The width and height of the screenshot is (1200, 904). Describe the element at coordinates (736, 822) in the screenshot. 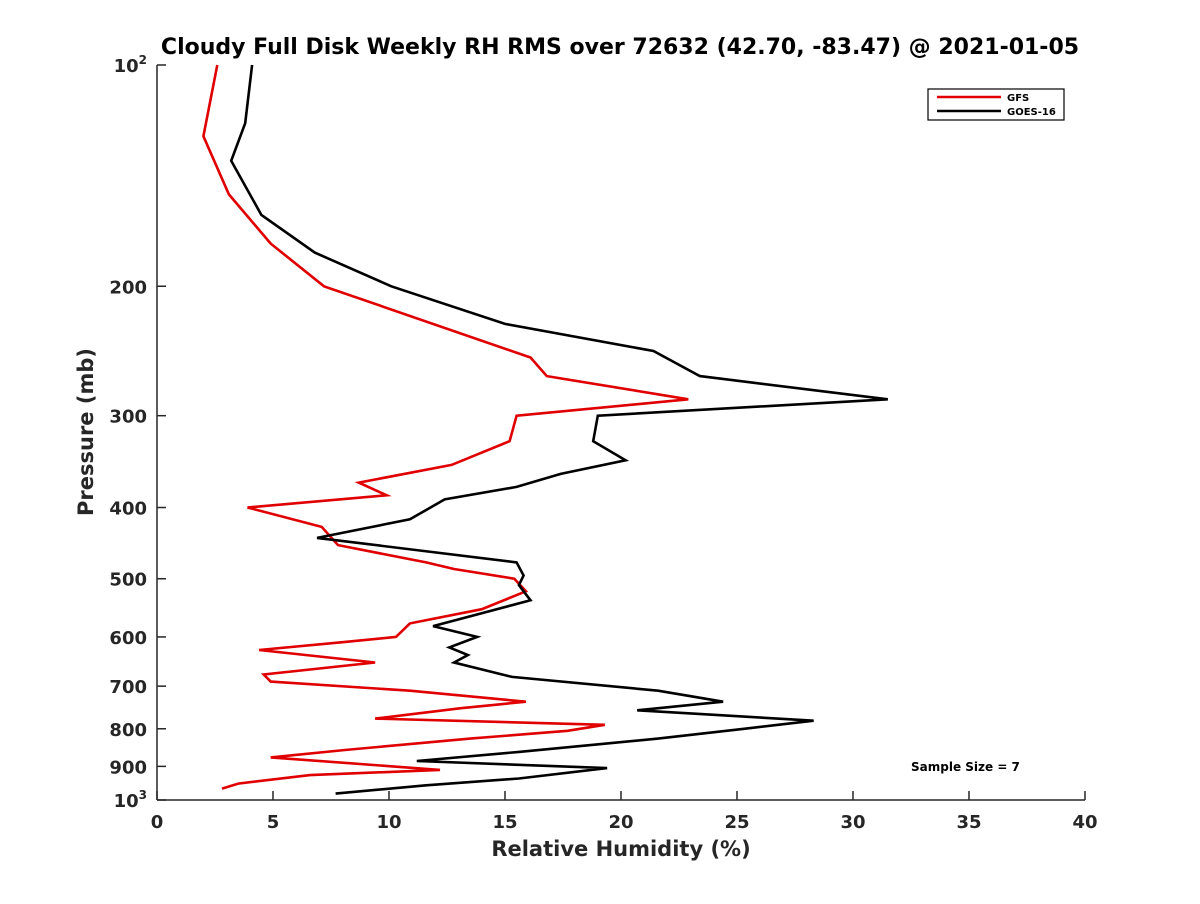

I see `x-tick-label: 25` at that location.